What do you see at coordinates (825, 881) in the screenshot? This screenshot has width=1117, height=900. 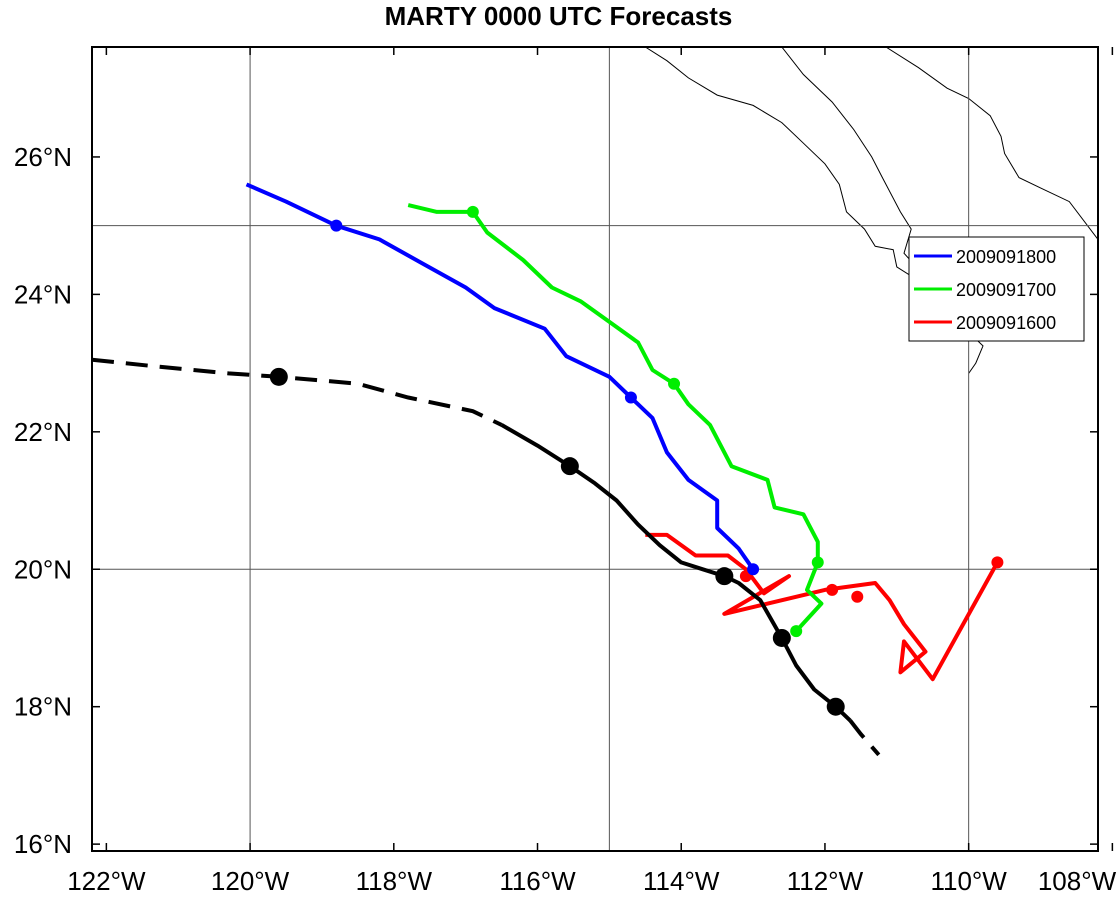 I see `lon-tick-label: 112°W` at bounding box center [825, 881].